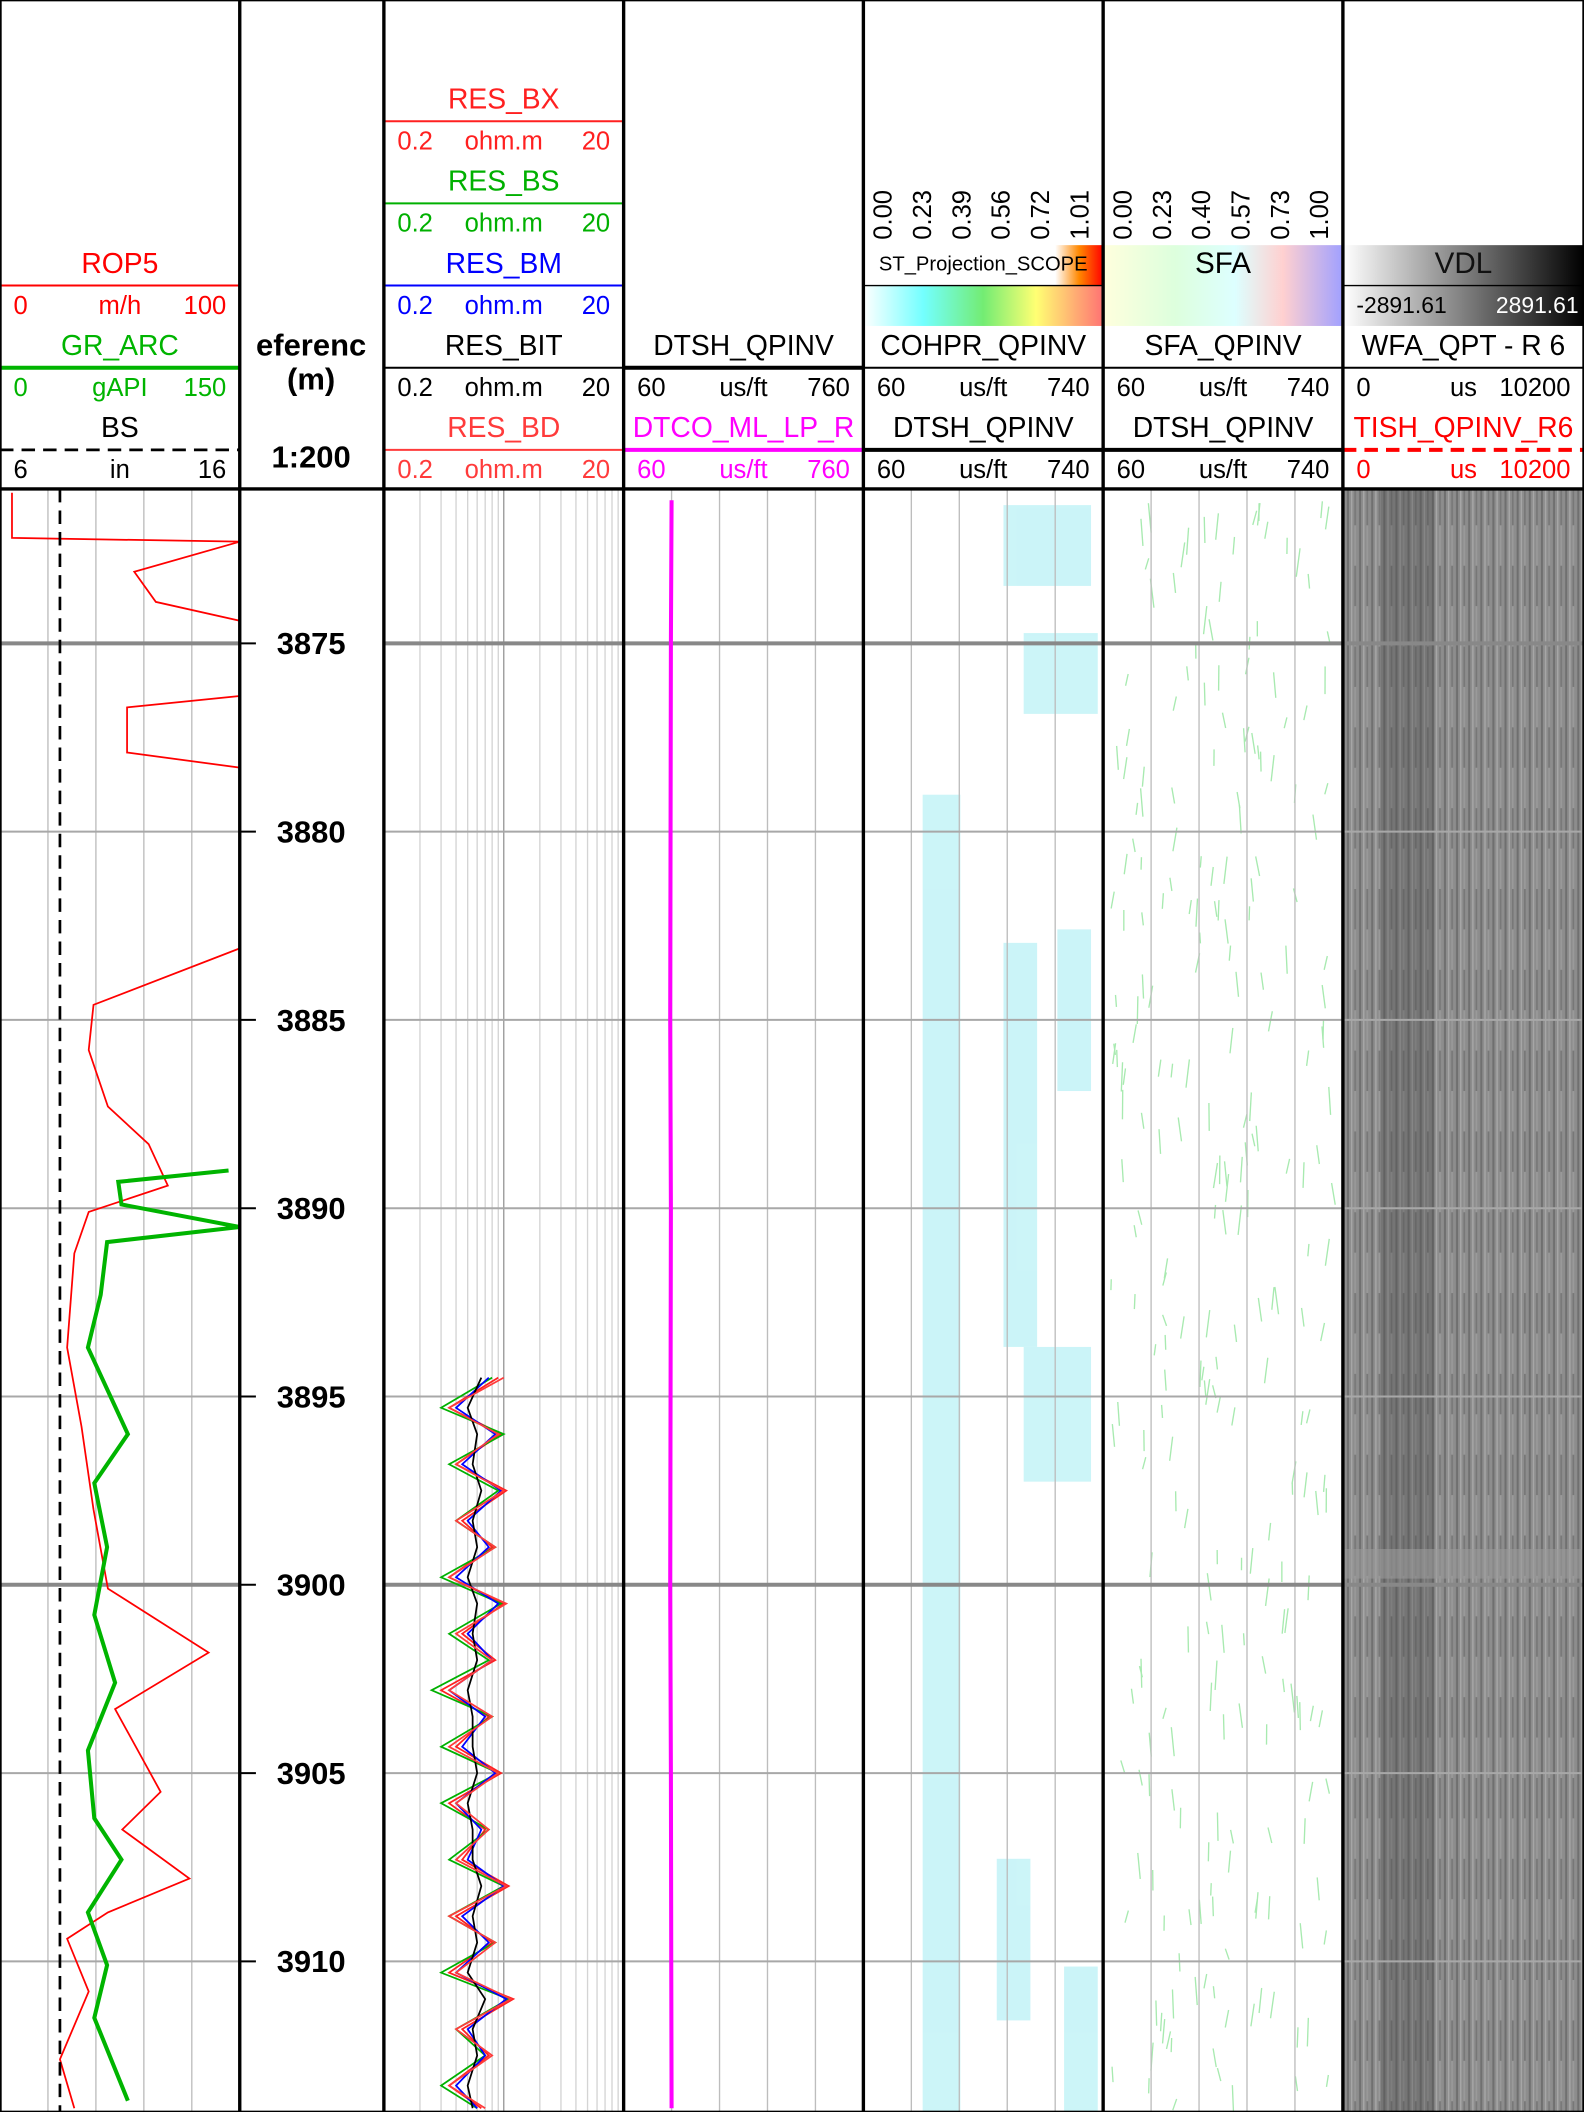 This screenshot has width=1584, height=2112. I want to click on depth-tick-label: 3905, so click(311, 1773).